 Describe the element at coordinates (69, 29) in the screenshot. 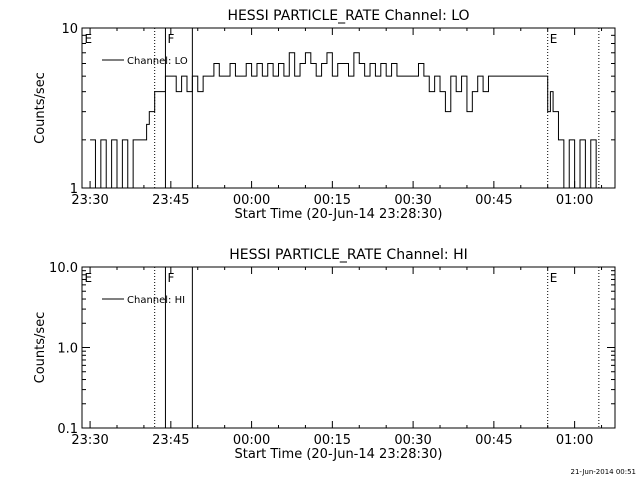

I see `y-tick-label: 10` at that location.